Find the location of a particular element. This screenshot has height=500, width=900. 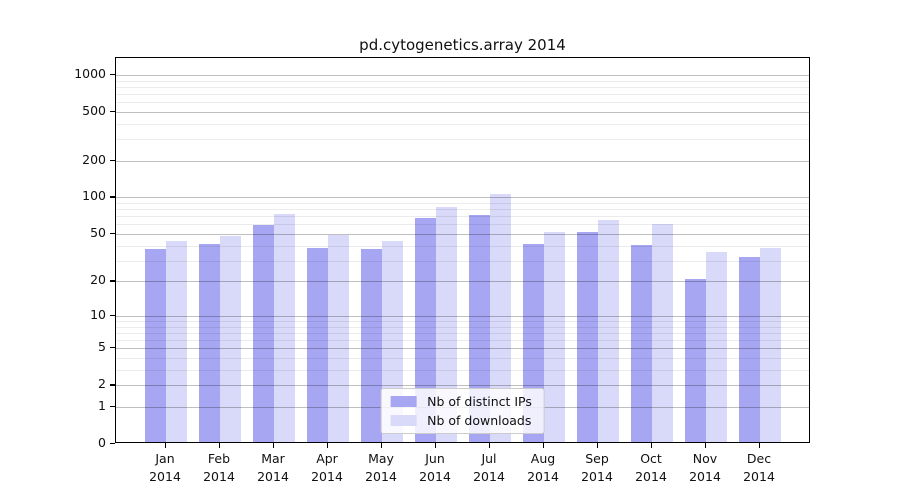

y-tick-label: 1000 is located at coordinates (90, 73).